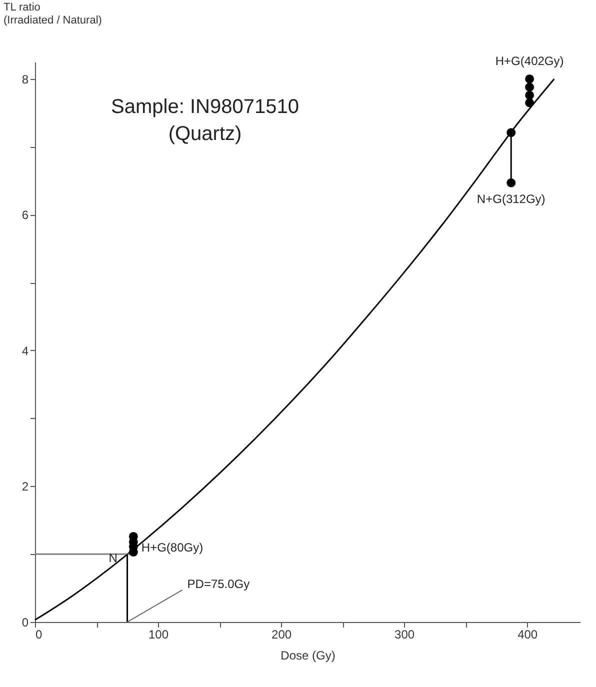 The image size is (596, 687). I want to click on y-axis-title: TL ratio (Irradiated / Natural), so click(53, 14).